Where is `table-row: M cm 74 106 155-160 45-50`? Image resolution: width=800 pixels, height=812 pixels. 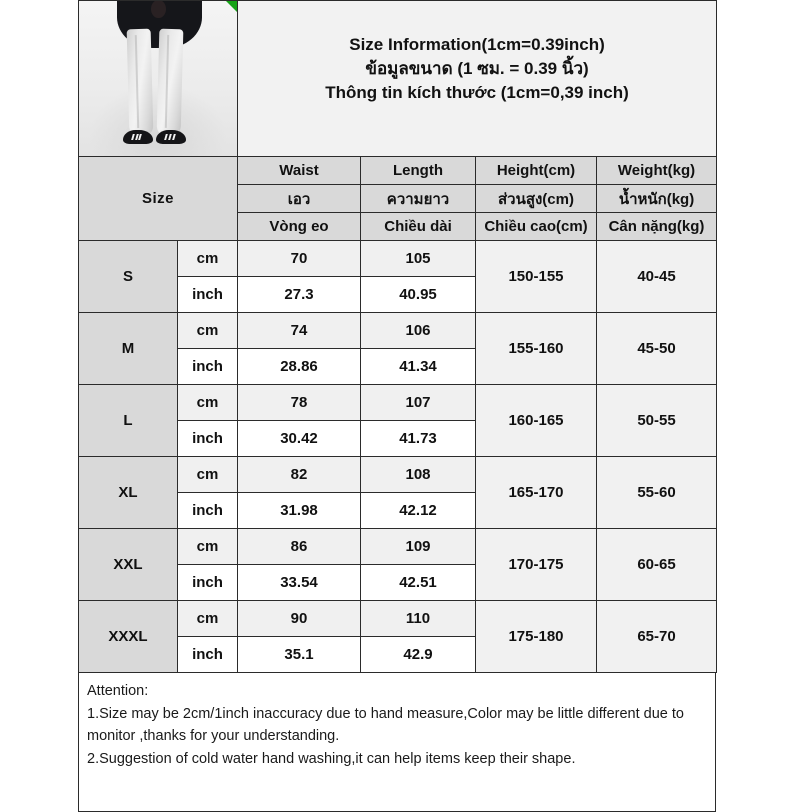 table-row: M cm 74 106 155-160 45-50 is located at coordinates (398, 348).